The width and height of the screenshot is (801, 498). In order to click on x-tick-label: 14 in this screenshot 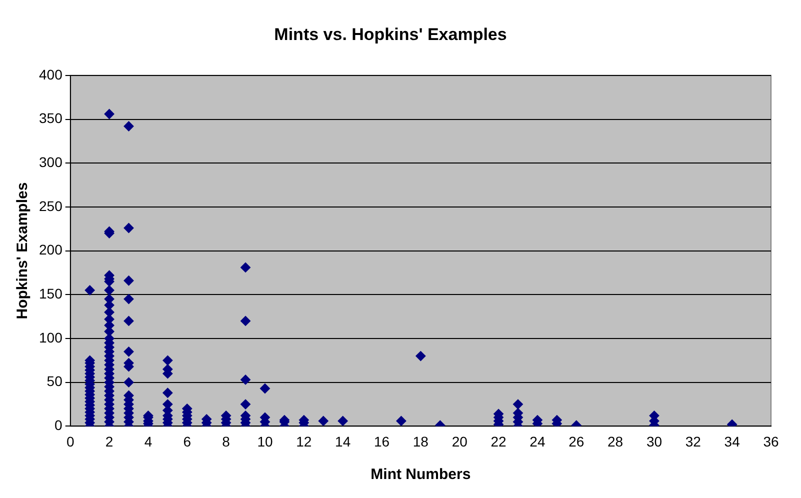, I will do `click(343, 441)`.